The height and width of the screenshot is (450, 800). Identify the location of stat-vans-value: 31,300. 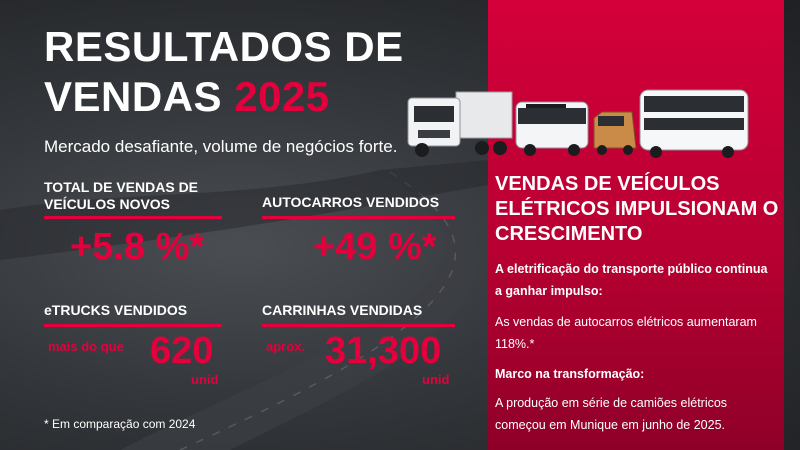
(383, 351).